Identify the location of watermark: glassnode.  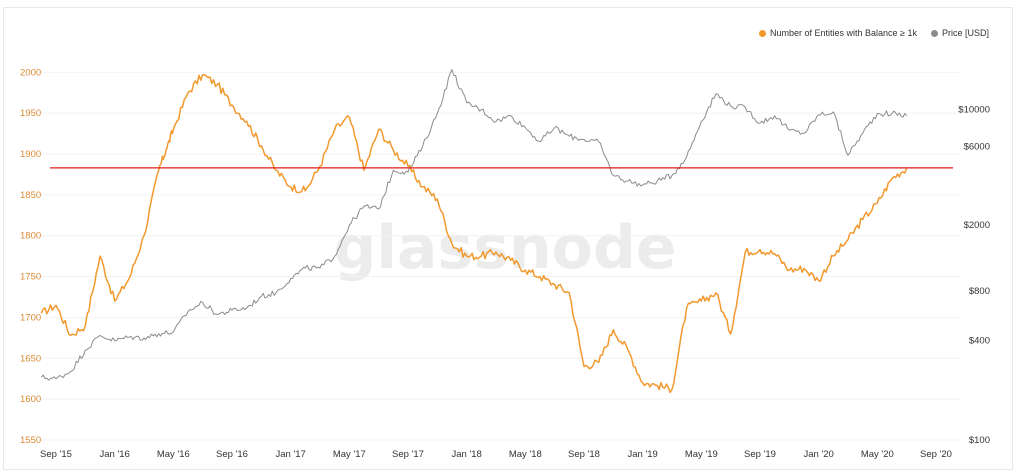
(504, 248).